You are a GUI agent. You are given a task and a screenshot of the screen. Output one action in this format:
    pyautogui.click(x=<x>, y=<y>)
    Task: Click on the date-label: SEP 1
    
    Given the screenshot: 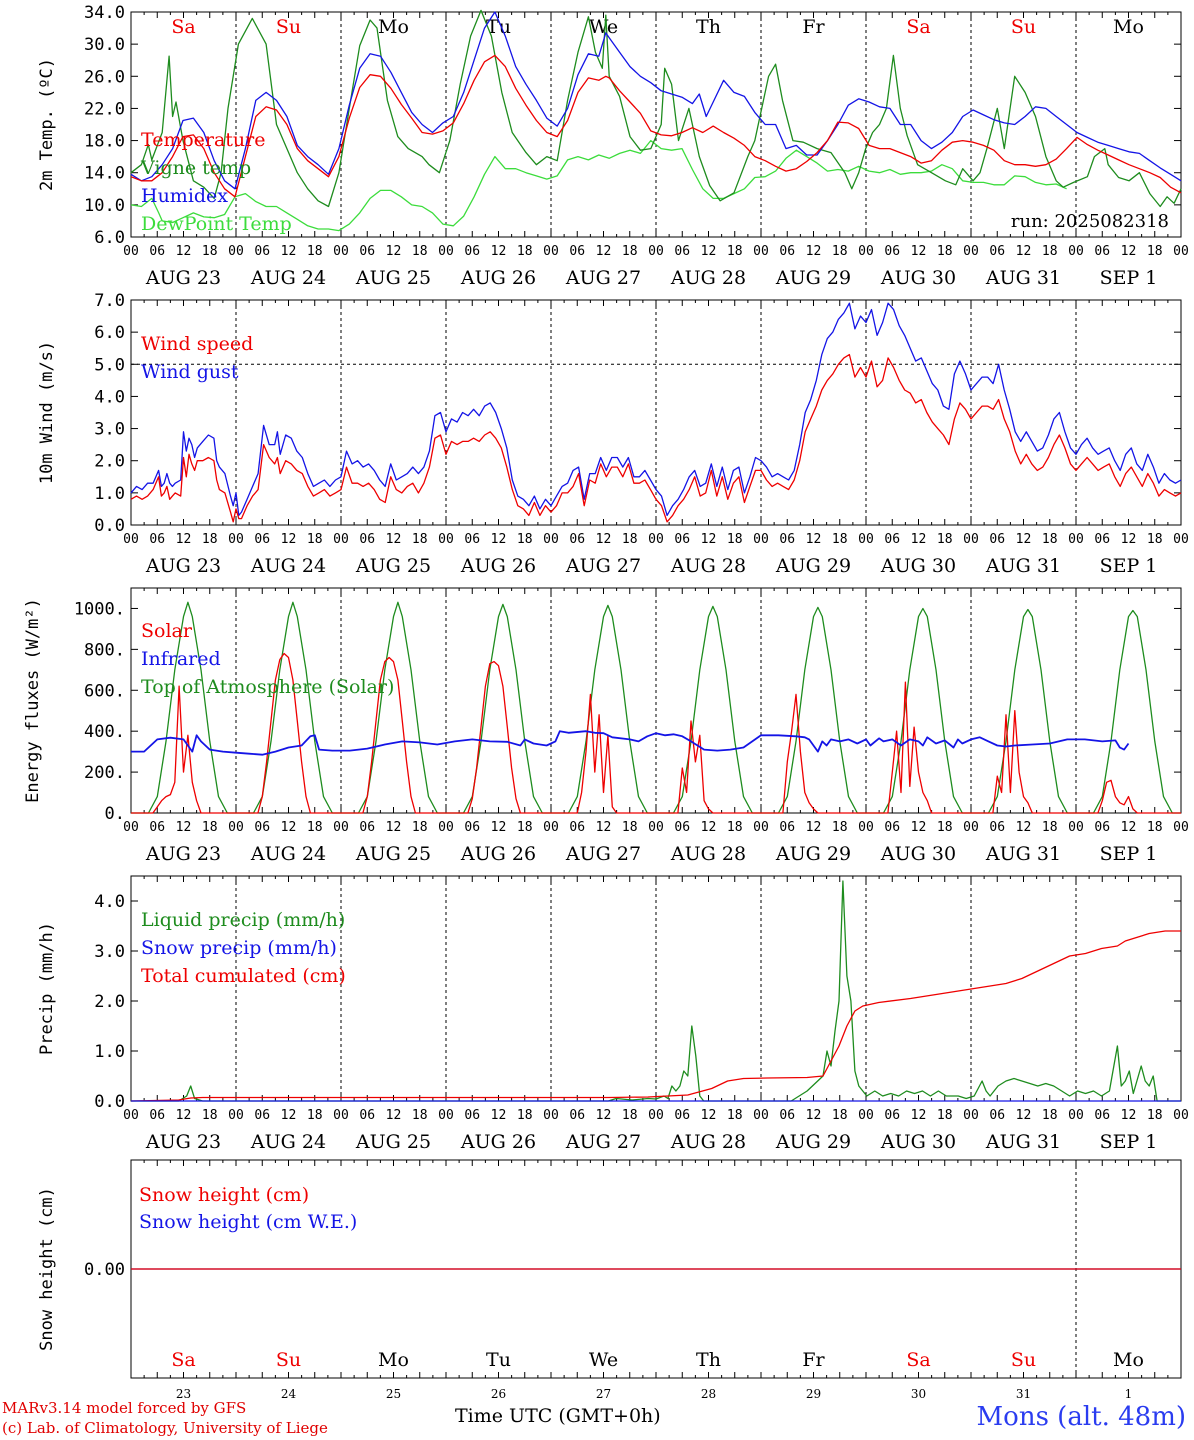 What is the action you would take?
    pyautogui.click(x=1129, y=566)
    